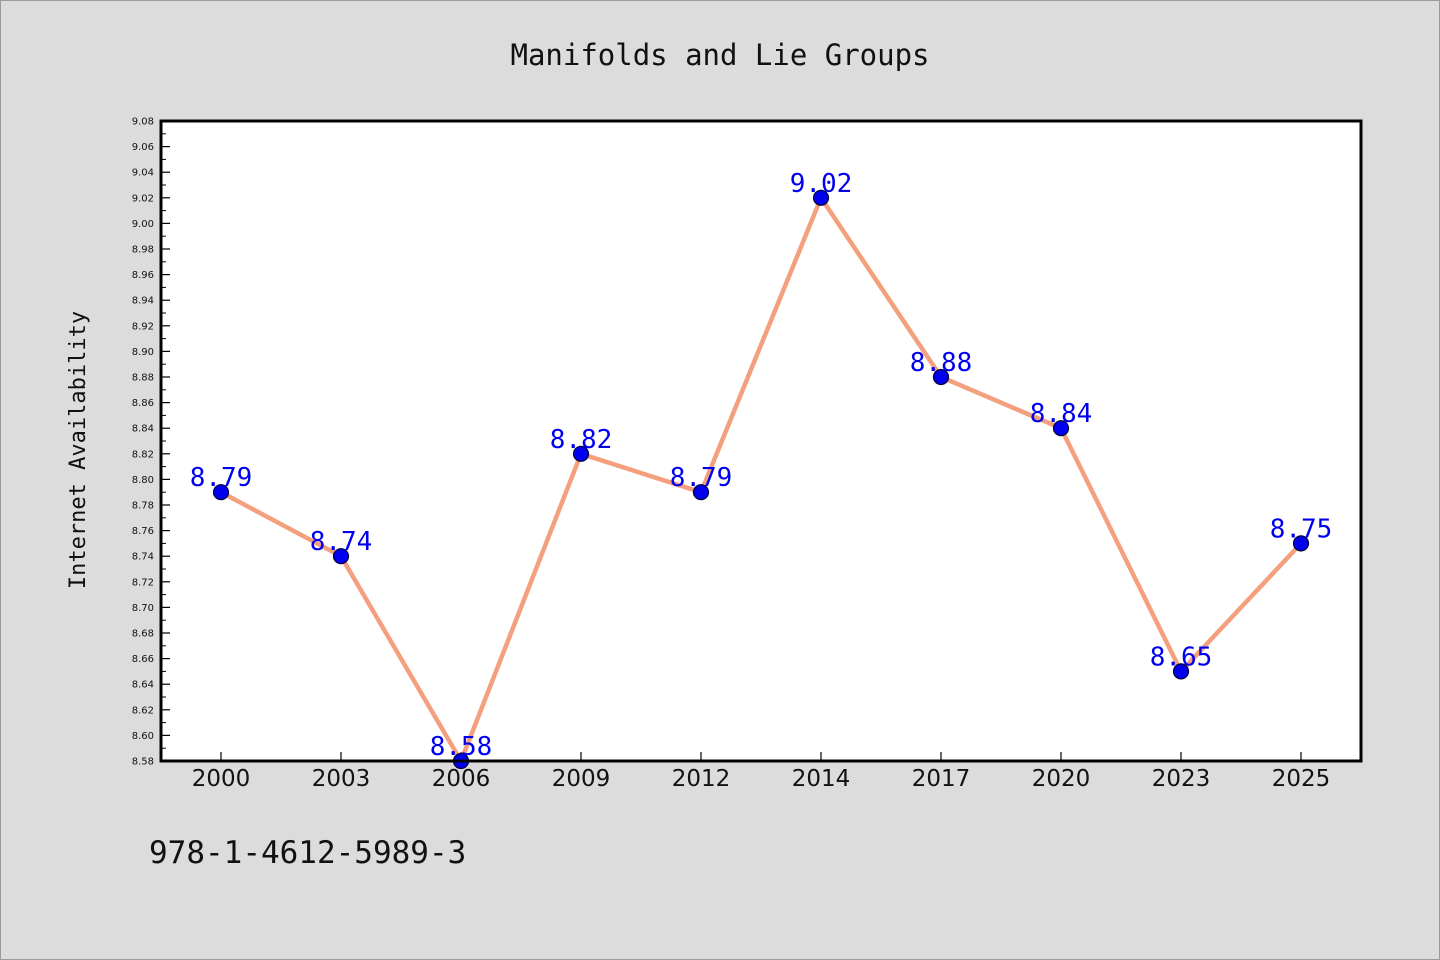 Image resolution: width=1440 pixels, height=960 pixels. Describe the element at coordinates (1181, 779) in the screenshot. I see `x-tick-label: 2023` at that location.